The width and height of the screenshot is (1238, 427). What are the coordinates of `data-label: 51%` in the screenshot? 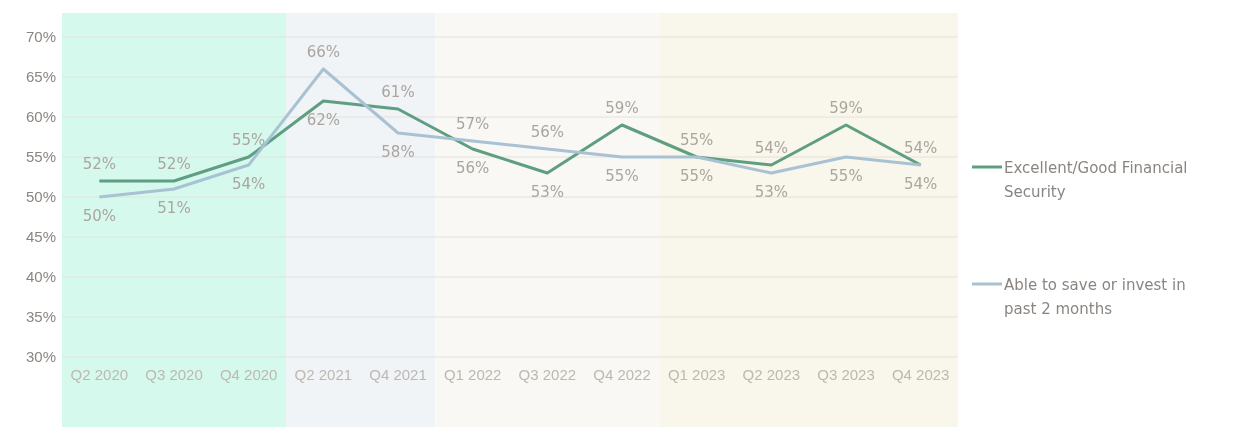 It's located at (174, 208).